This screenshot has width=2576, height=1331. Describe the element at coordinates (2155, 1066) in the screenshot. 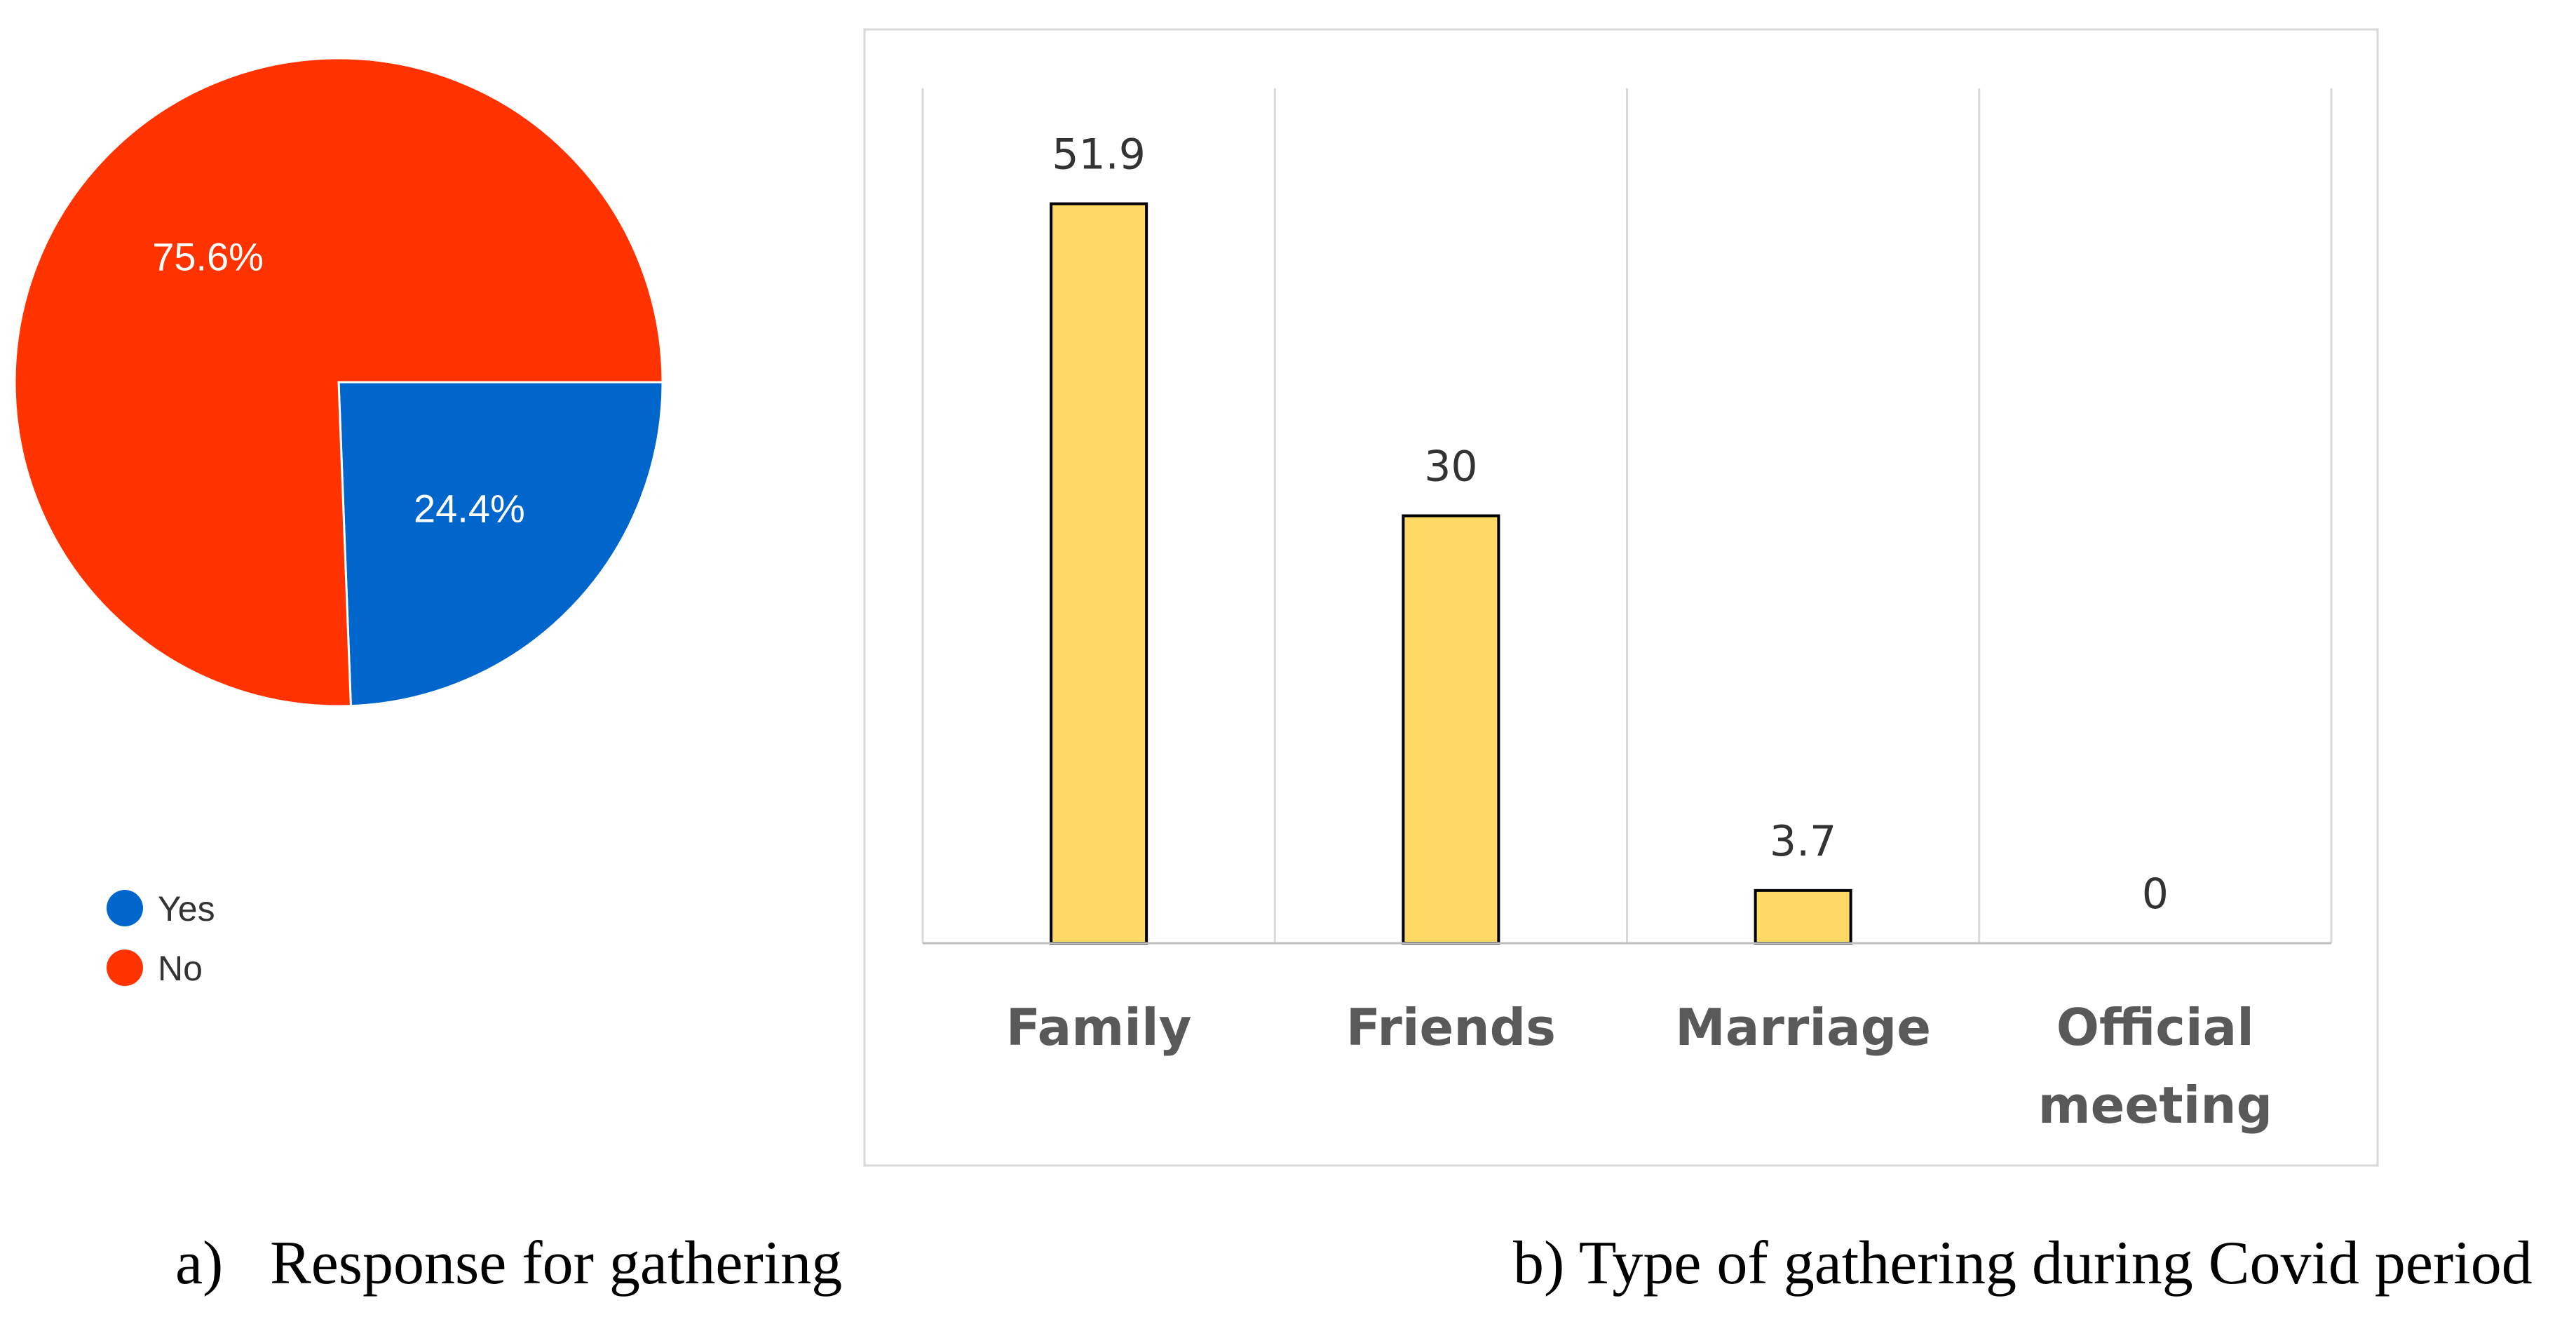

I see `category-label-official-meeting: Official meeting` at that location.